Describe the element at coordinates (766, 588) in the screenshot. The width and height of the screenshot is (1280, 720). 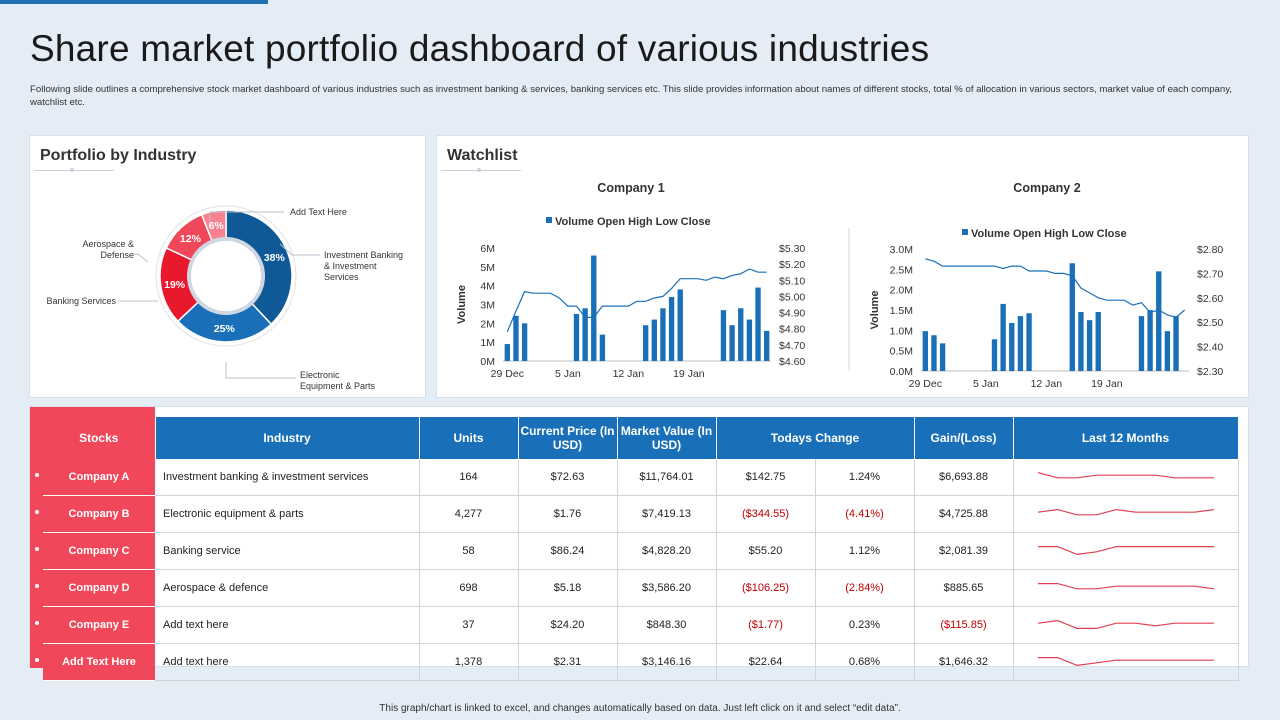
I see `change-cell: ($106.25)` at that location.